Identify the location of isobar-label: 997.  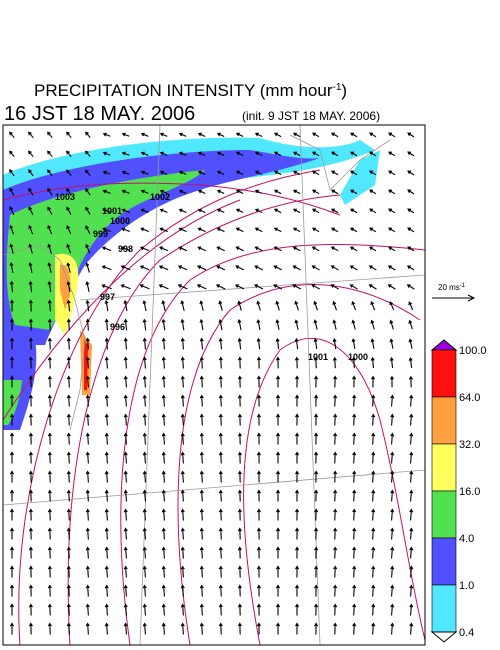
(107, 297).